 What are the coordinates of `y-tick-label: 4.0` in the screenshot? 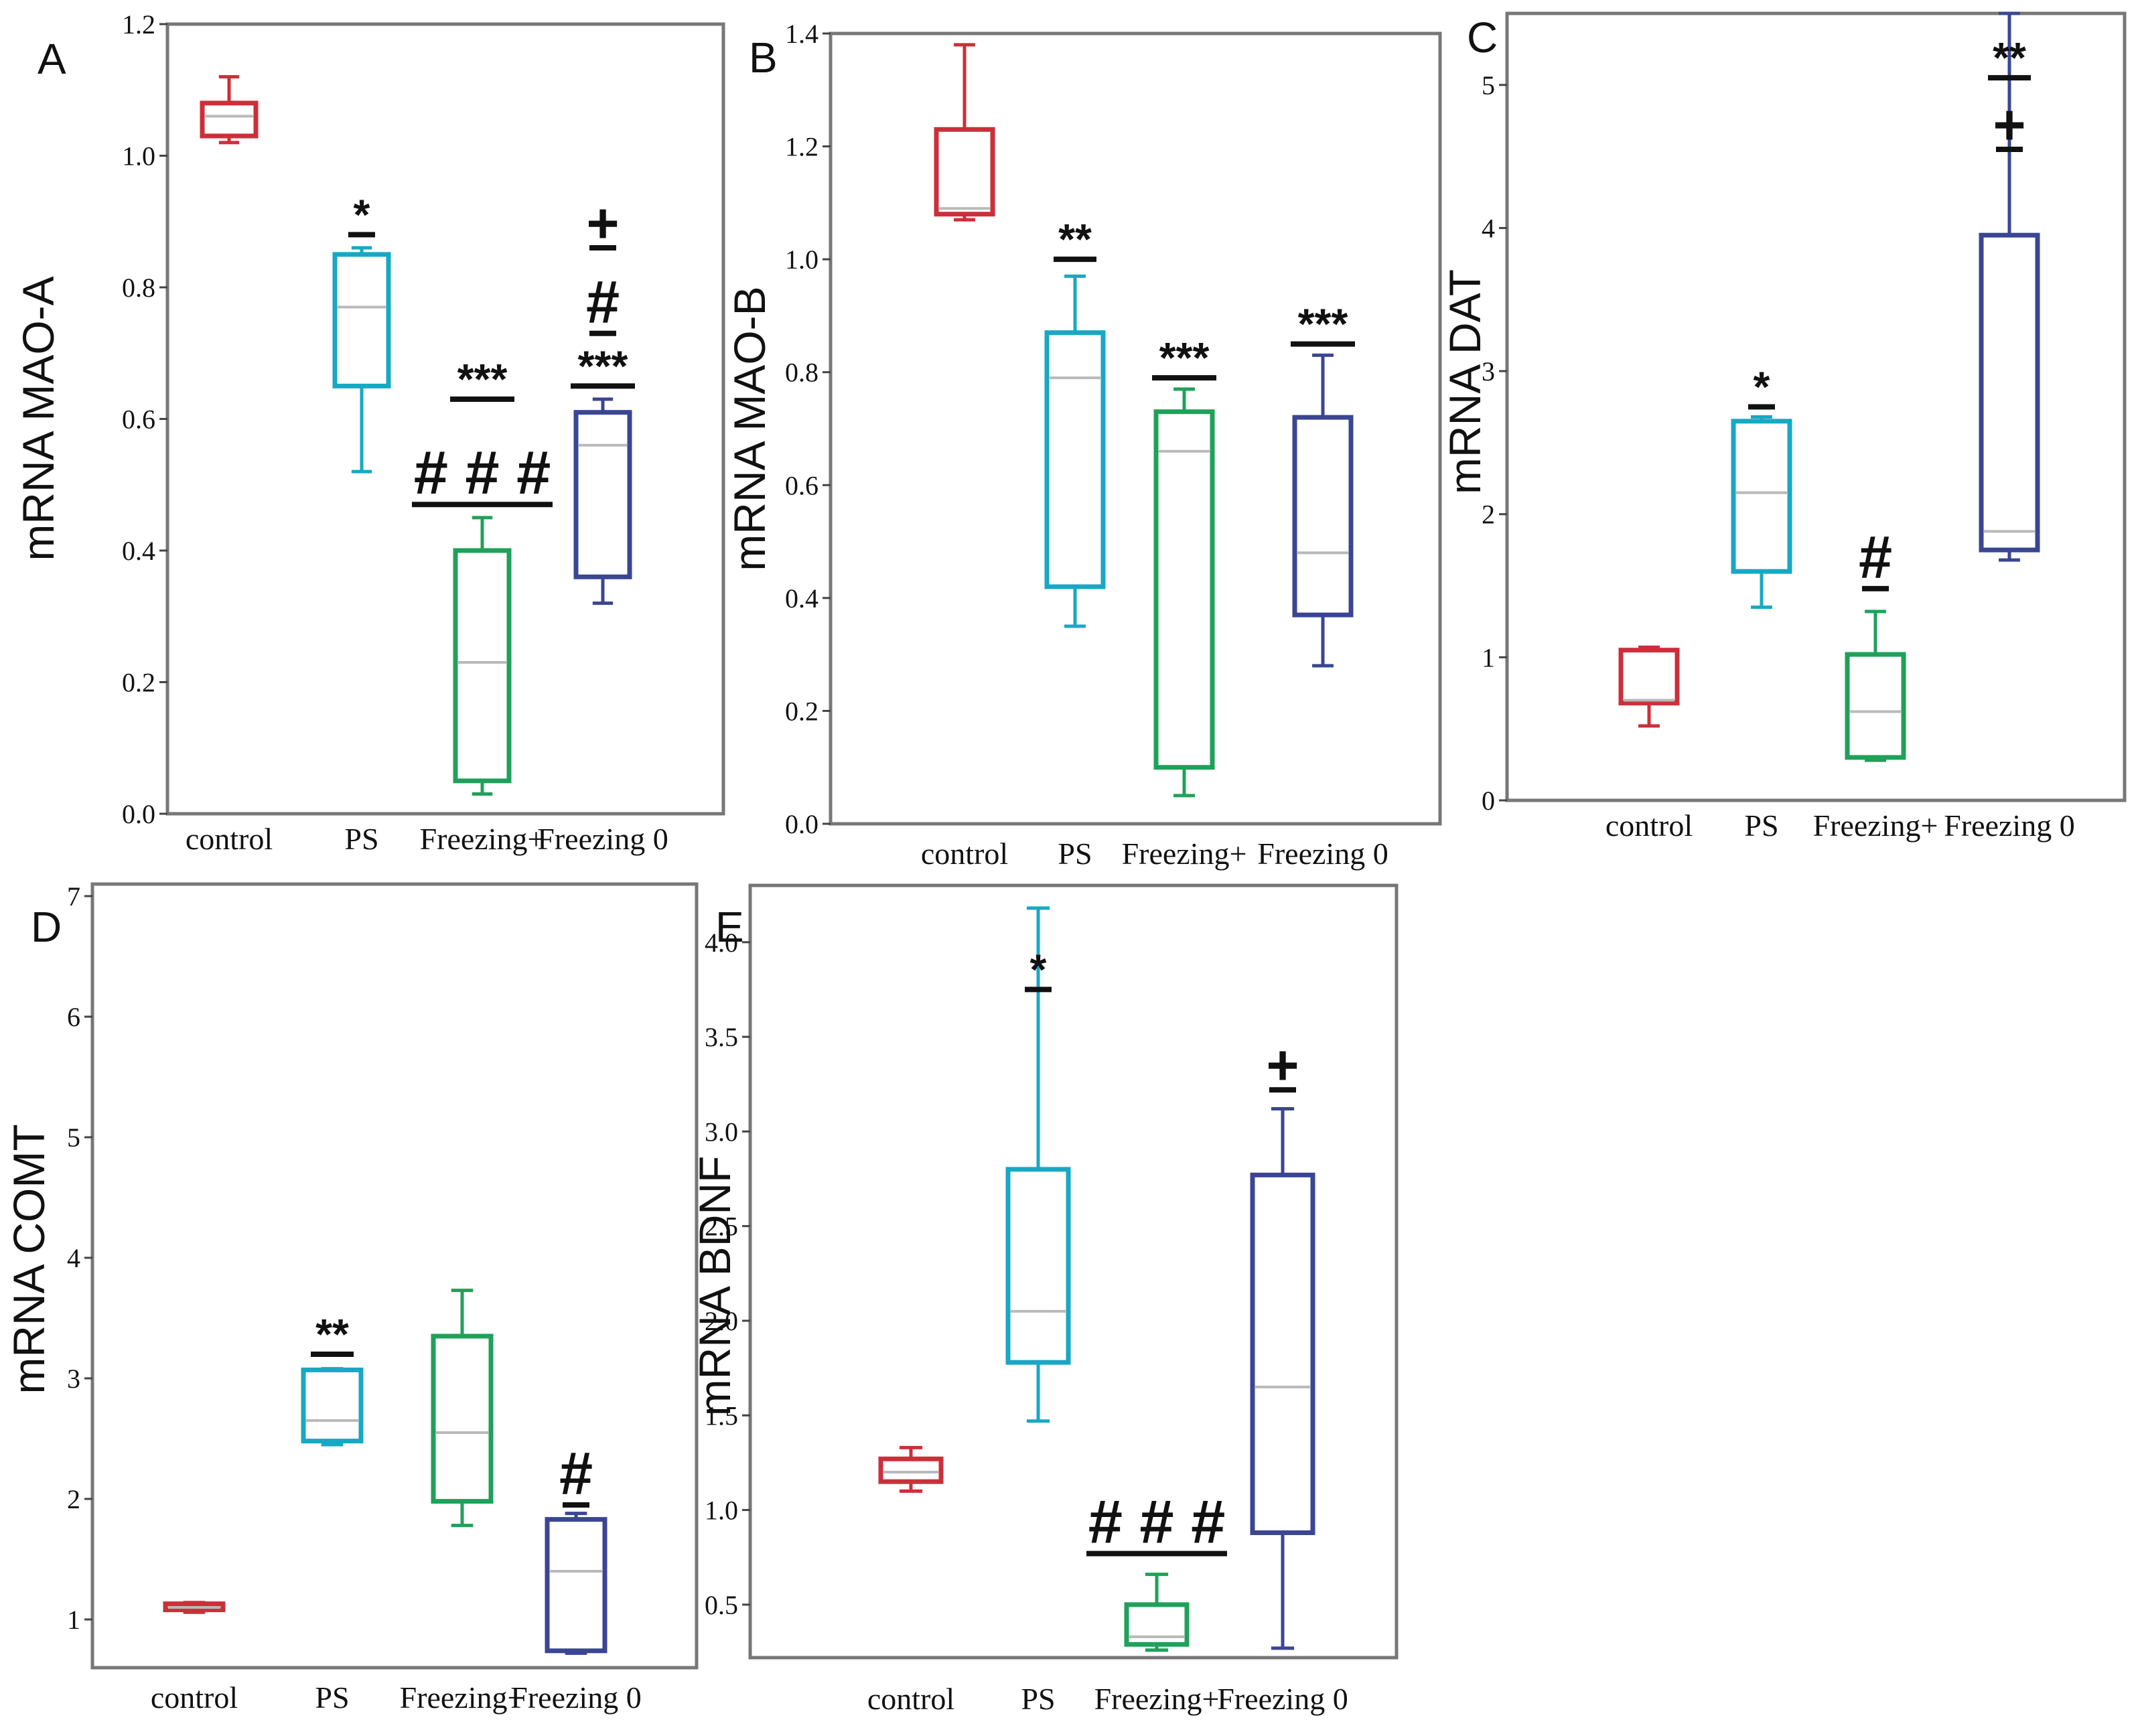 It's located at (721, 943).